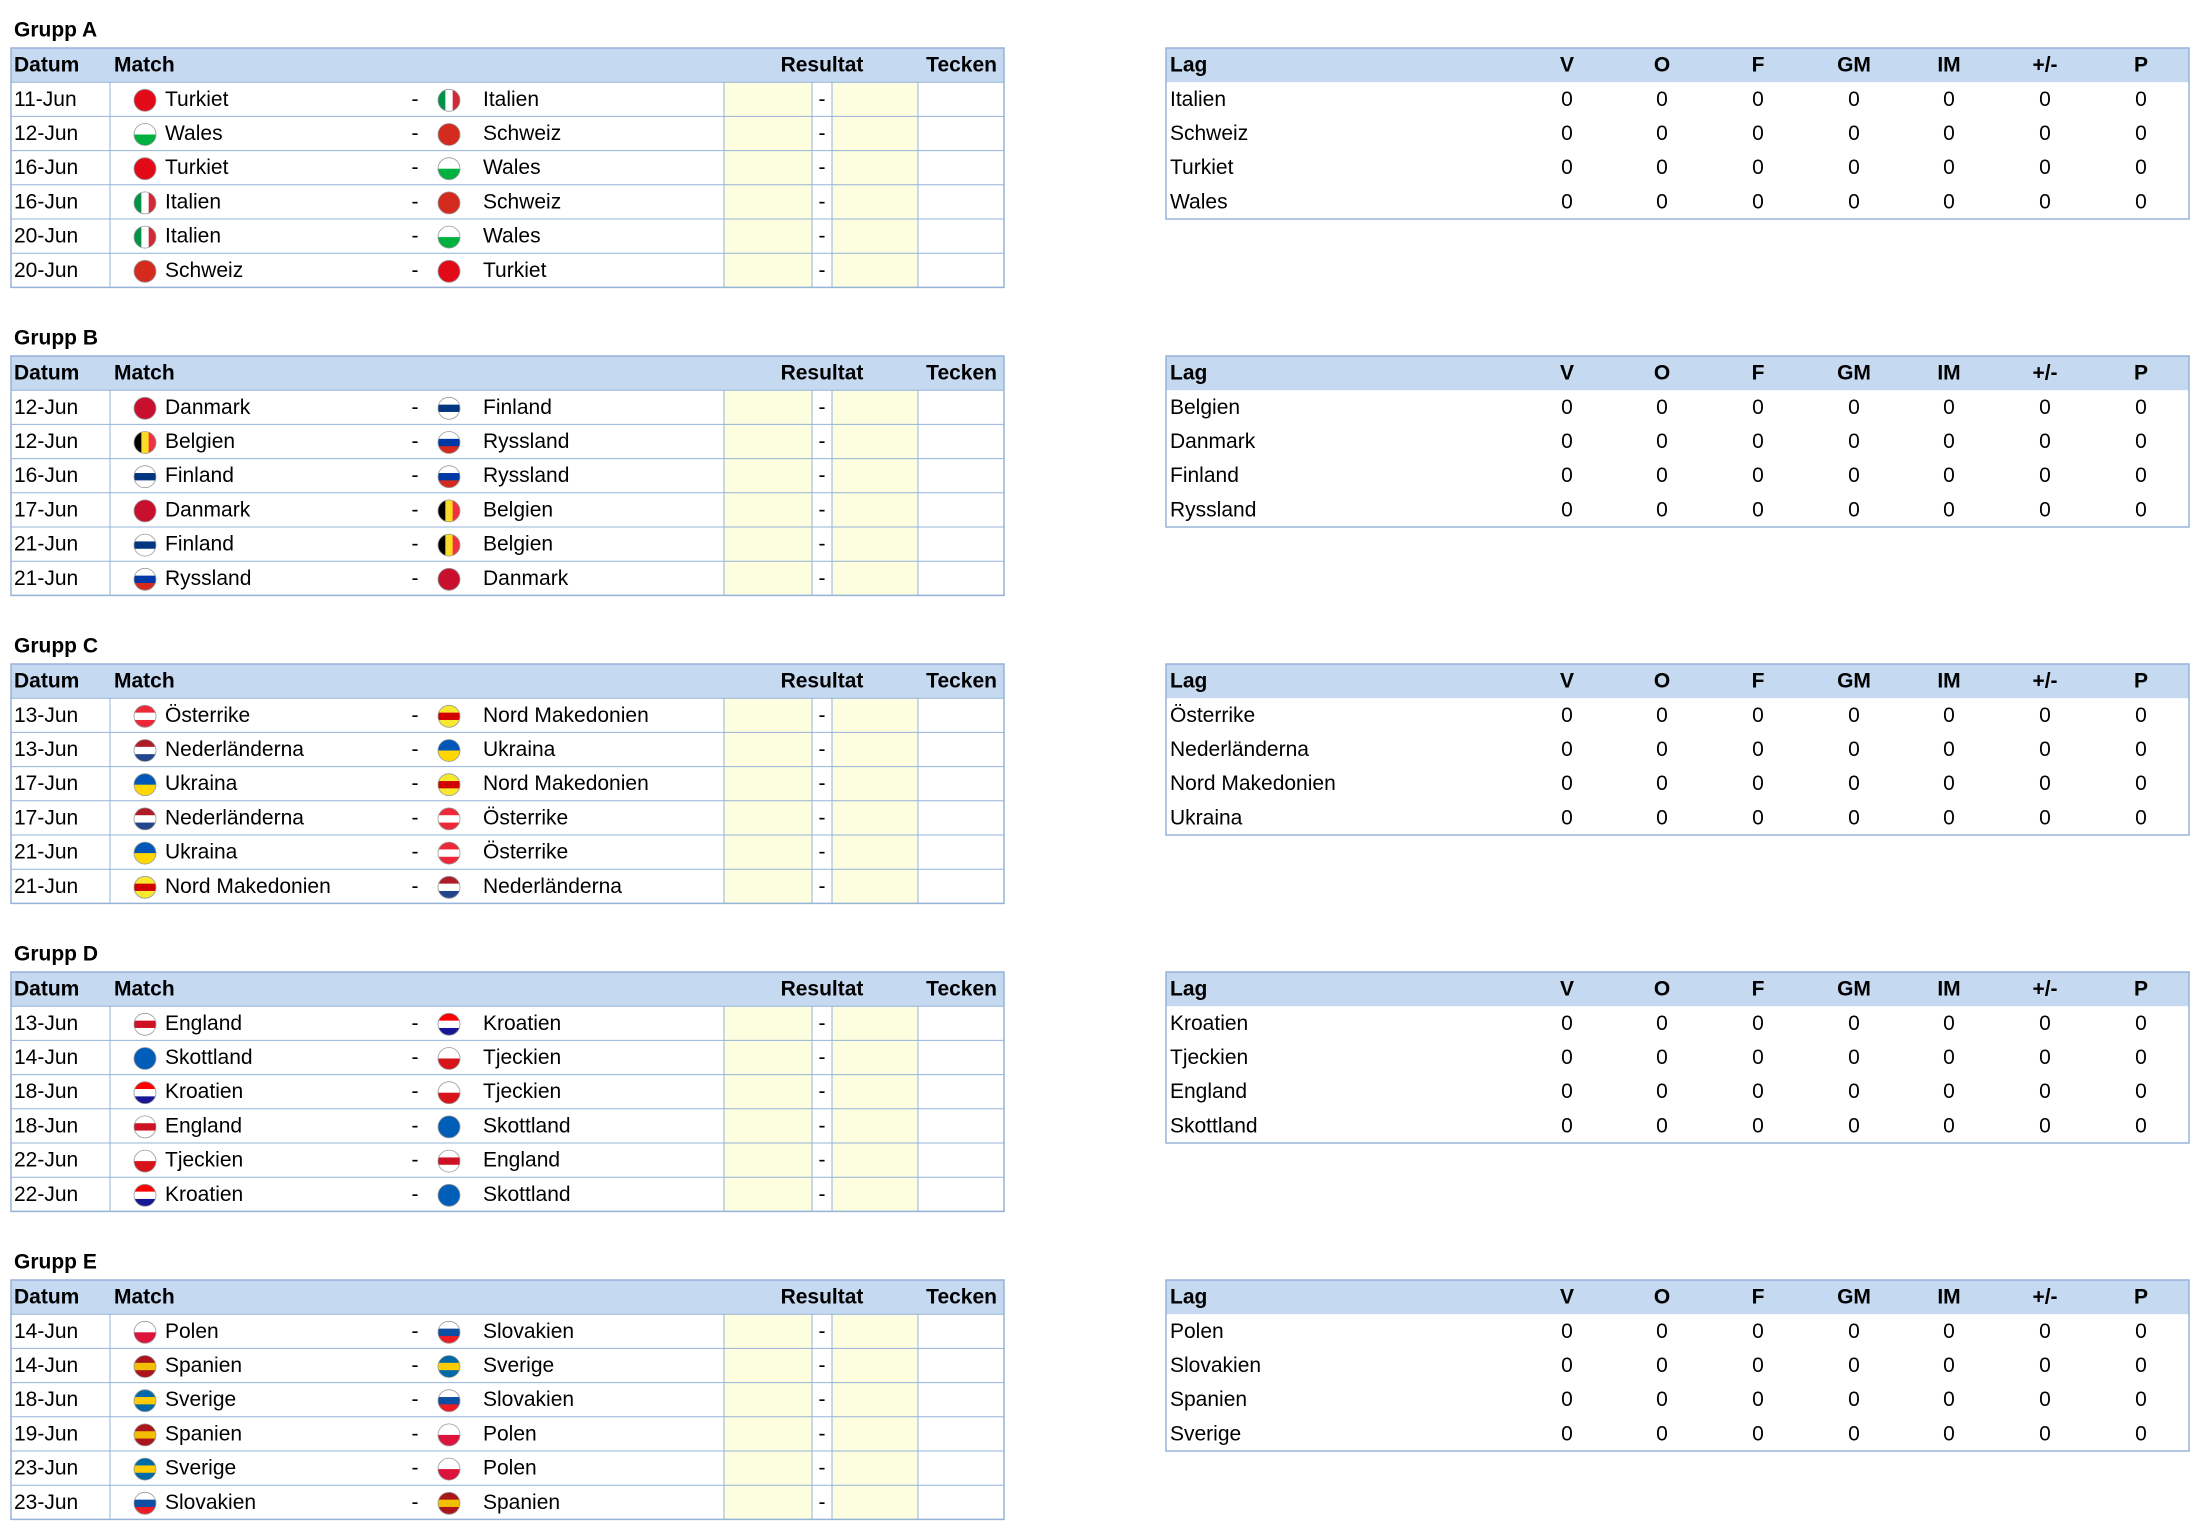 This screenshot has height=1528, width=2203. What do you see at coordinates (1204, 475) in the screenshot?
I see `standing-team: Finland` at bounding box center [1204, 475].